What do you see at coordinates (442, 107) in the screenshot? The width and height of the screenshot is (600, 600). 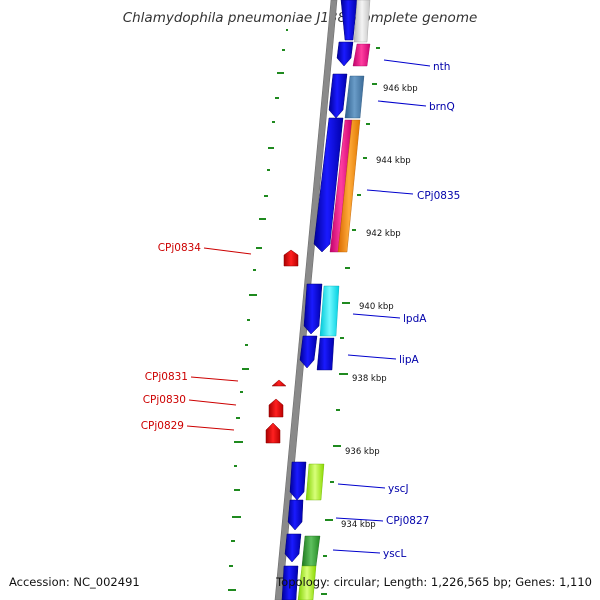 I see `gene-label-brnq: brnQ` at bounding box center [442, 107].